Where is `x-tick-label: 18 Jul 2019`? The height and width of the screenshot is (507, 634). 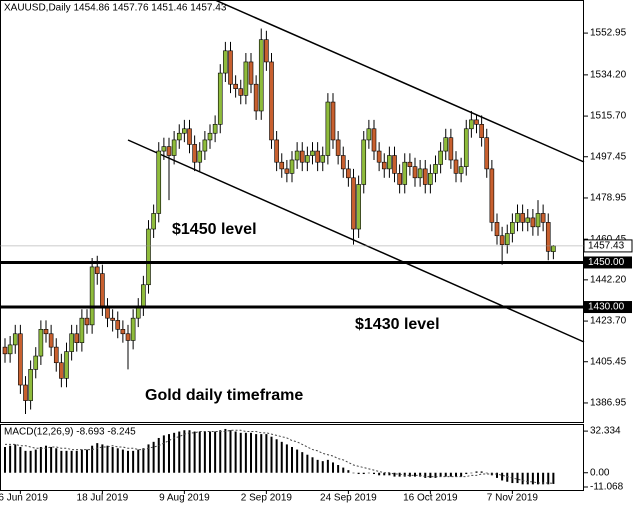 x-tick-label: 18 Jul 2019 is located at coordinates (103, 498).